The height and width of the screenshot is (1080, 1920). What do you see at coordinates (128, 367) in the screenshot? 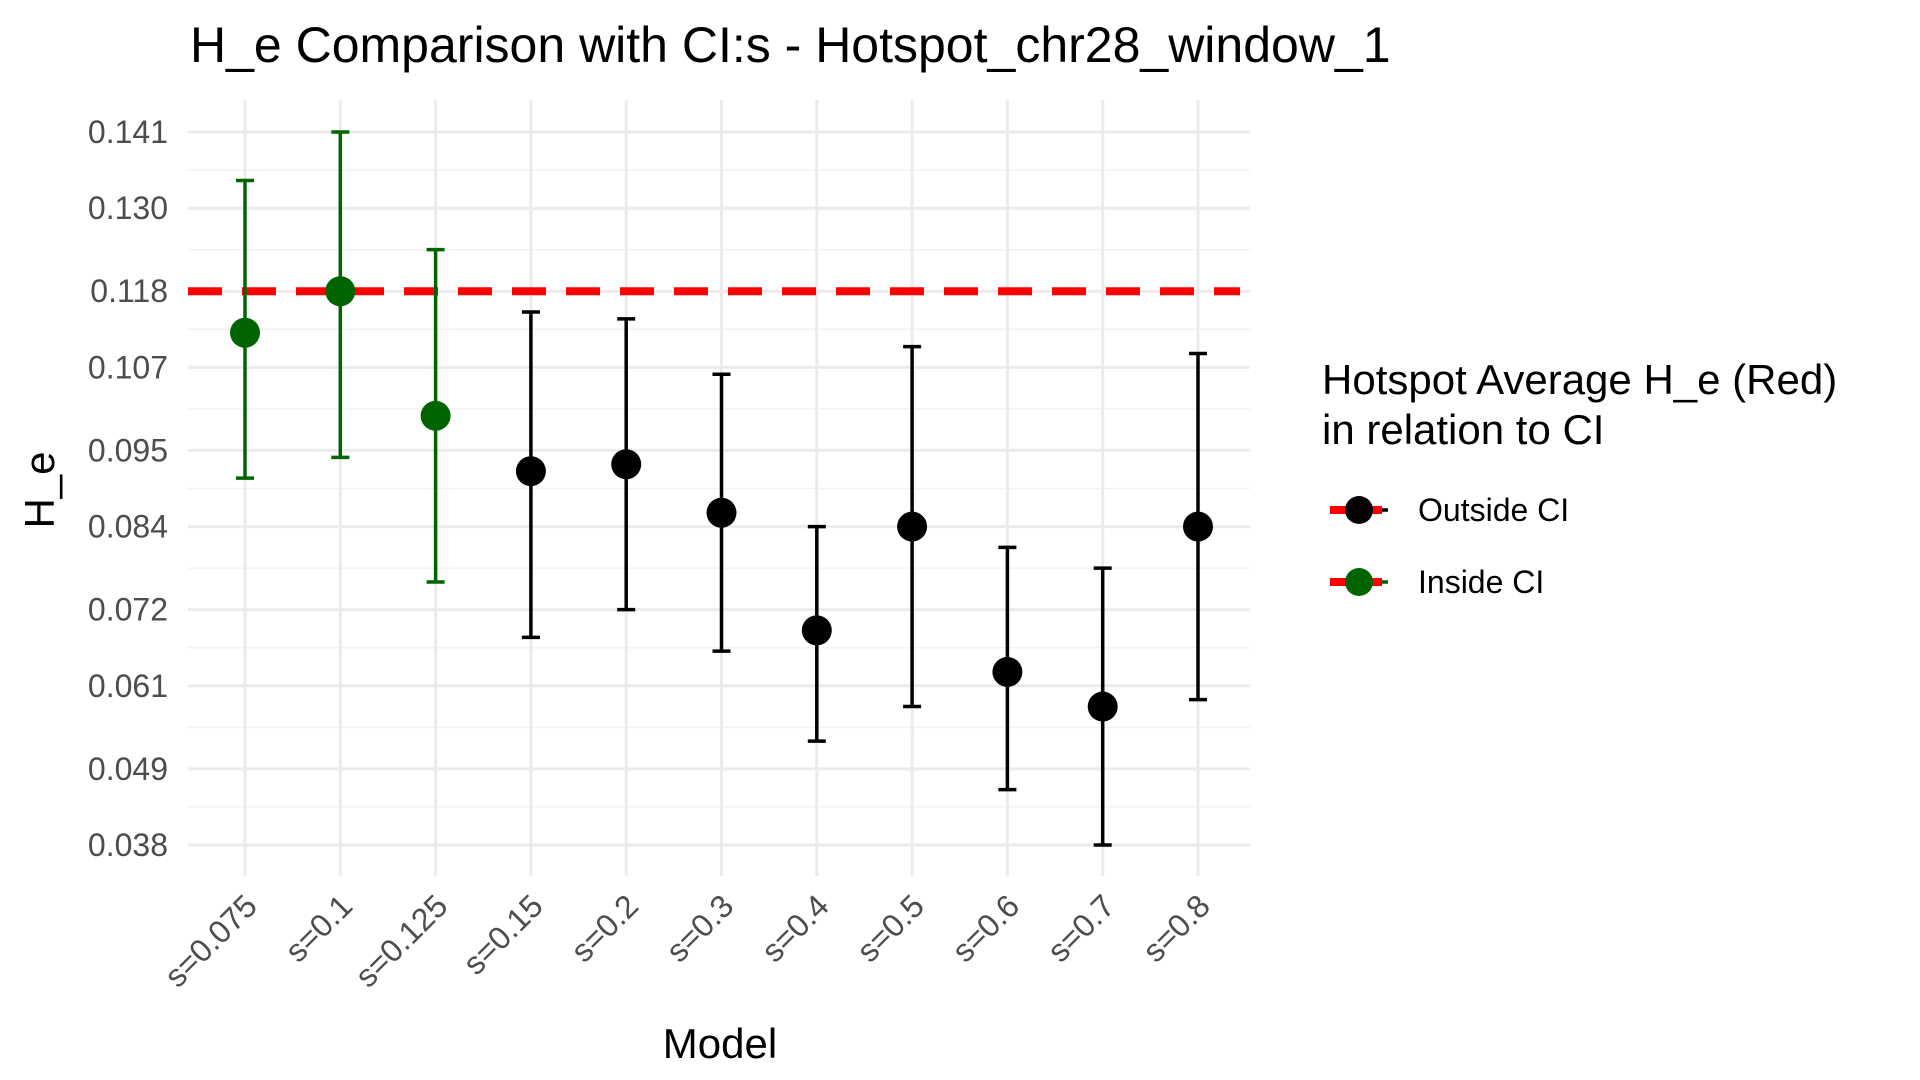
I see `y-tick-label: 0.107` at bounding box center [128, 367].